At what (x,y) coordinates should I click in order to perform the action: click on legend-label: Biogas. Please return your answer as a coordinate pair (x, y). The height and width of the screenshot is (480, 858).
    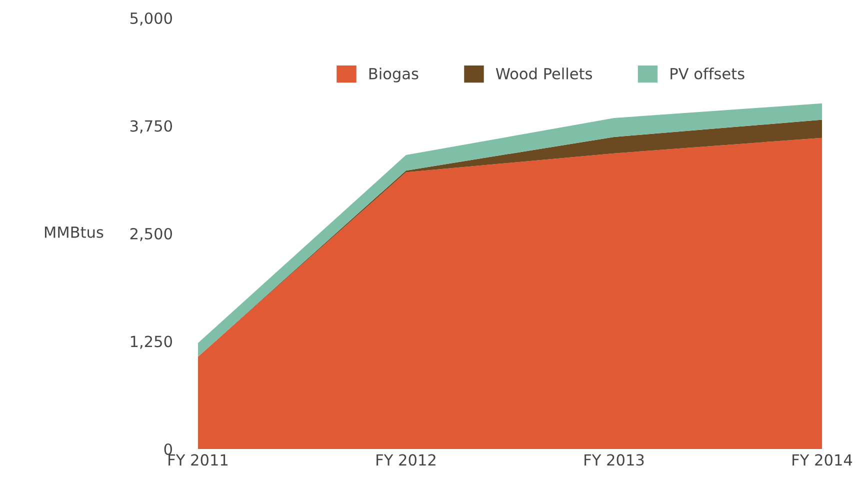
    Looking at the image, I should click on (393, 75).